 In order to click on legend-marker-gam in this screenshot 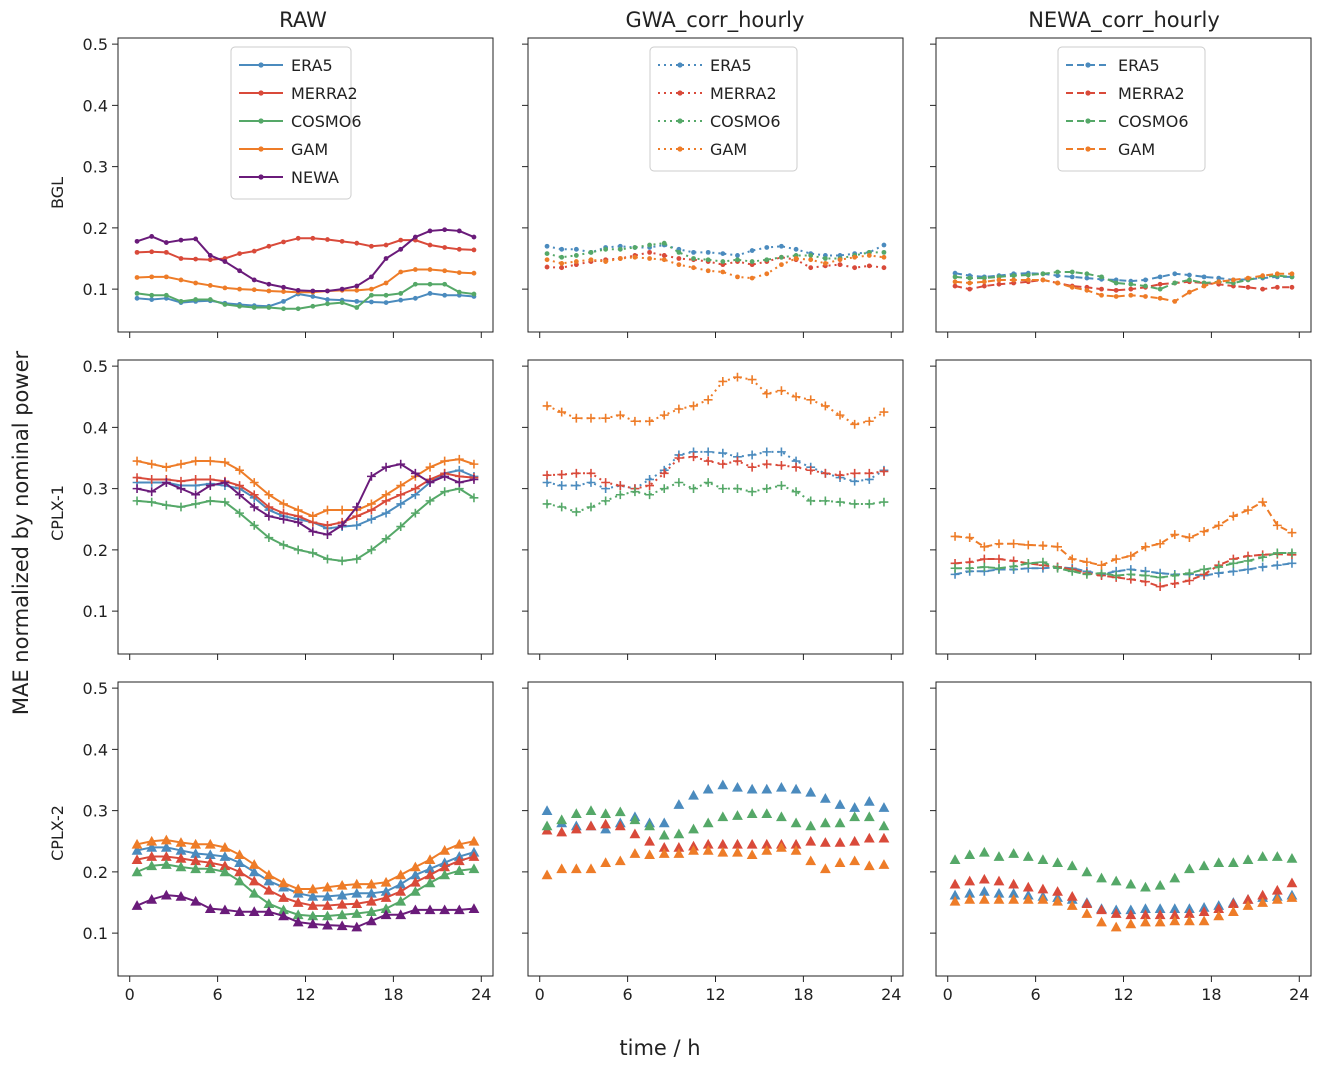, I will do `click(680, 149)`.